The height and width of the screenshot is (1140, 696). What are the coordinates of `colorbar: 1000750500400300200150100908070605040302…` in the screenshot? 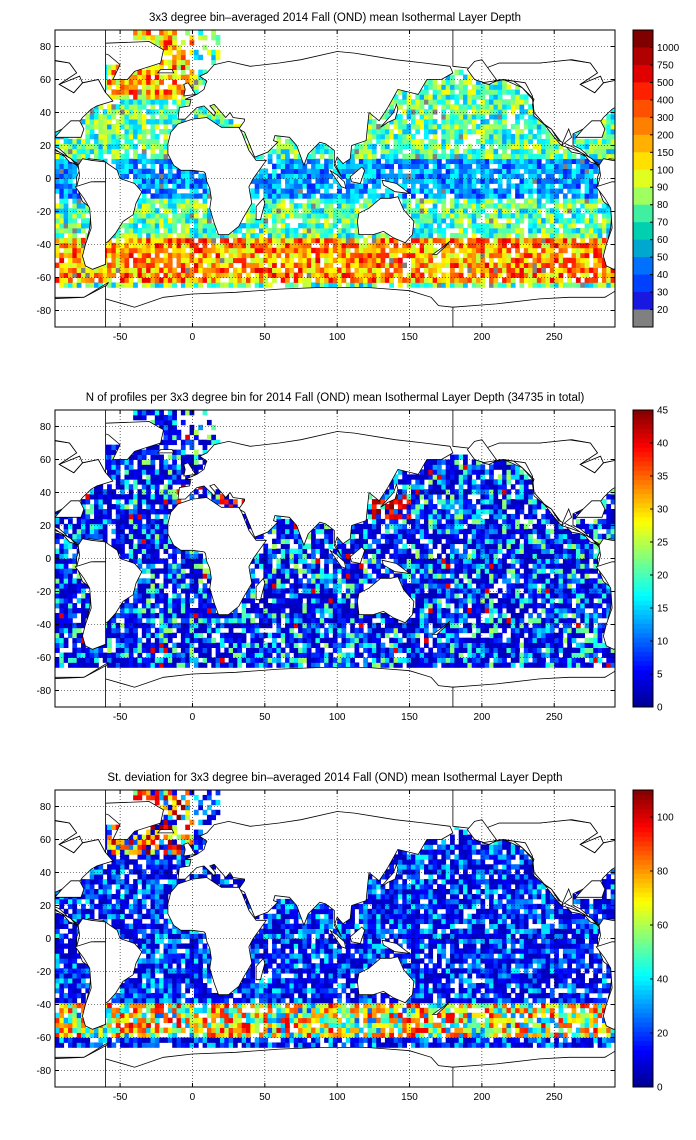 It's located at (656, 178).